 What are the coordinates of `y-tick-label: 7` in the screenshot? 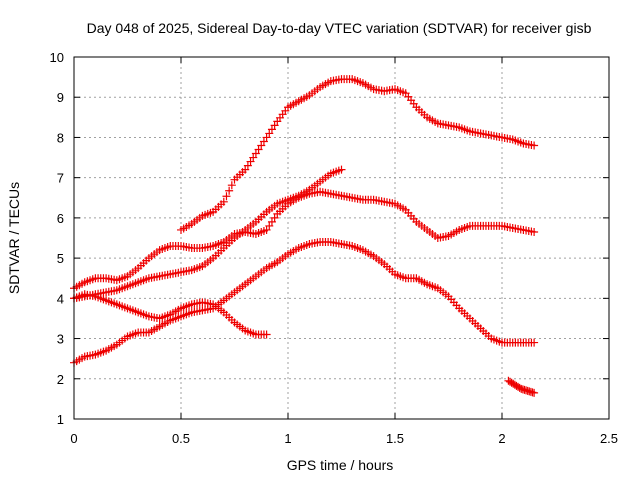 It's located at (60, 178).